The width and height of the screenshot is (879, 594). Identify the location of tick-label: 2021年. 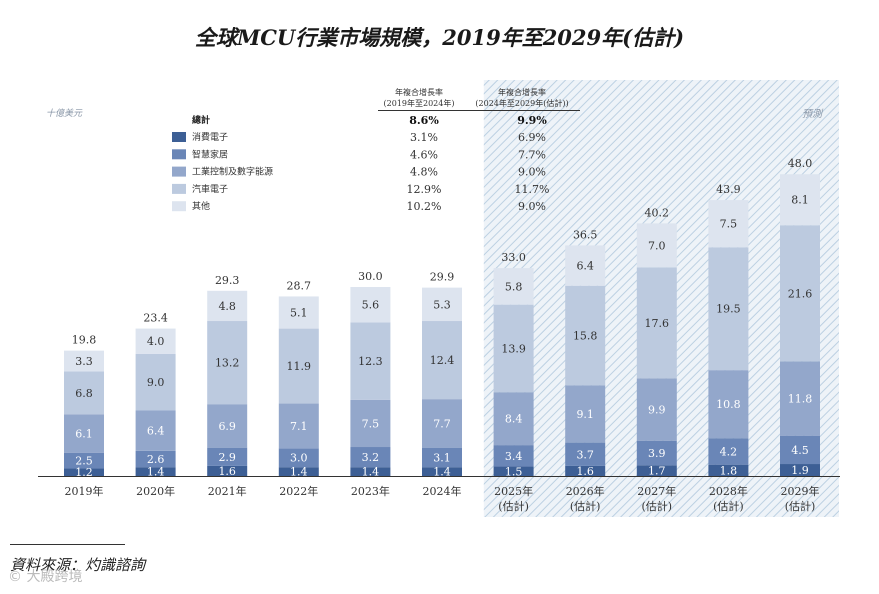
(227, 491).